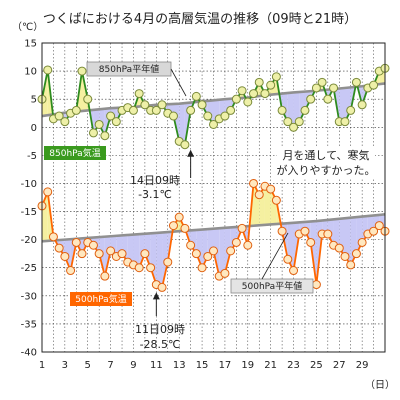  Describe the element at coordinates (155, 194) in the screenshot. I see `annotation-850-min-value: -3.1℃` at that location.